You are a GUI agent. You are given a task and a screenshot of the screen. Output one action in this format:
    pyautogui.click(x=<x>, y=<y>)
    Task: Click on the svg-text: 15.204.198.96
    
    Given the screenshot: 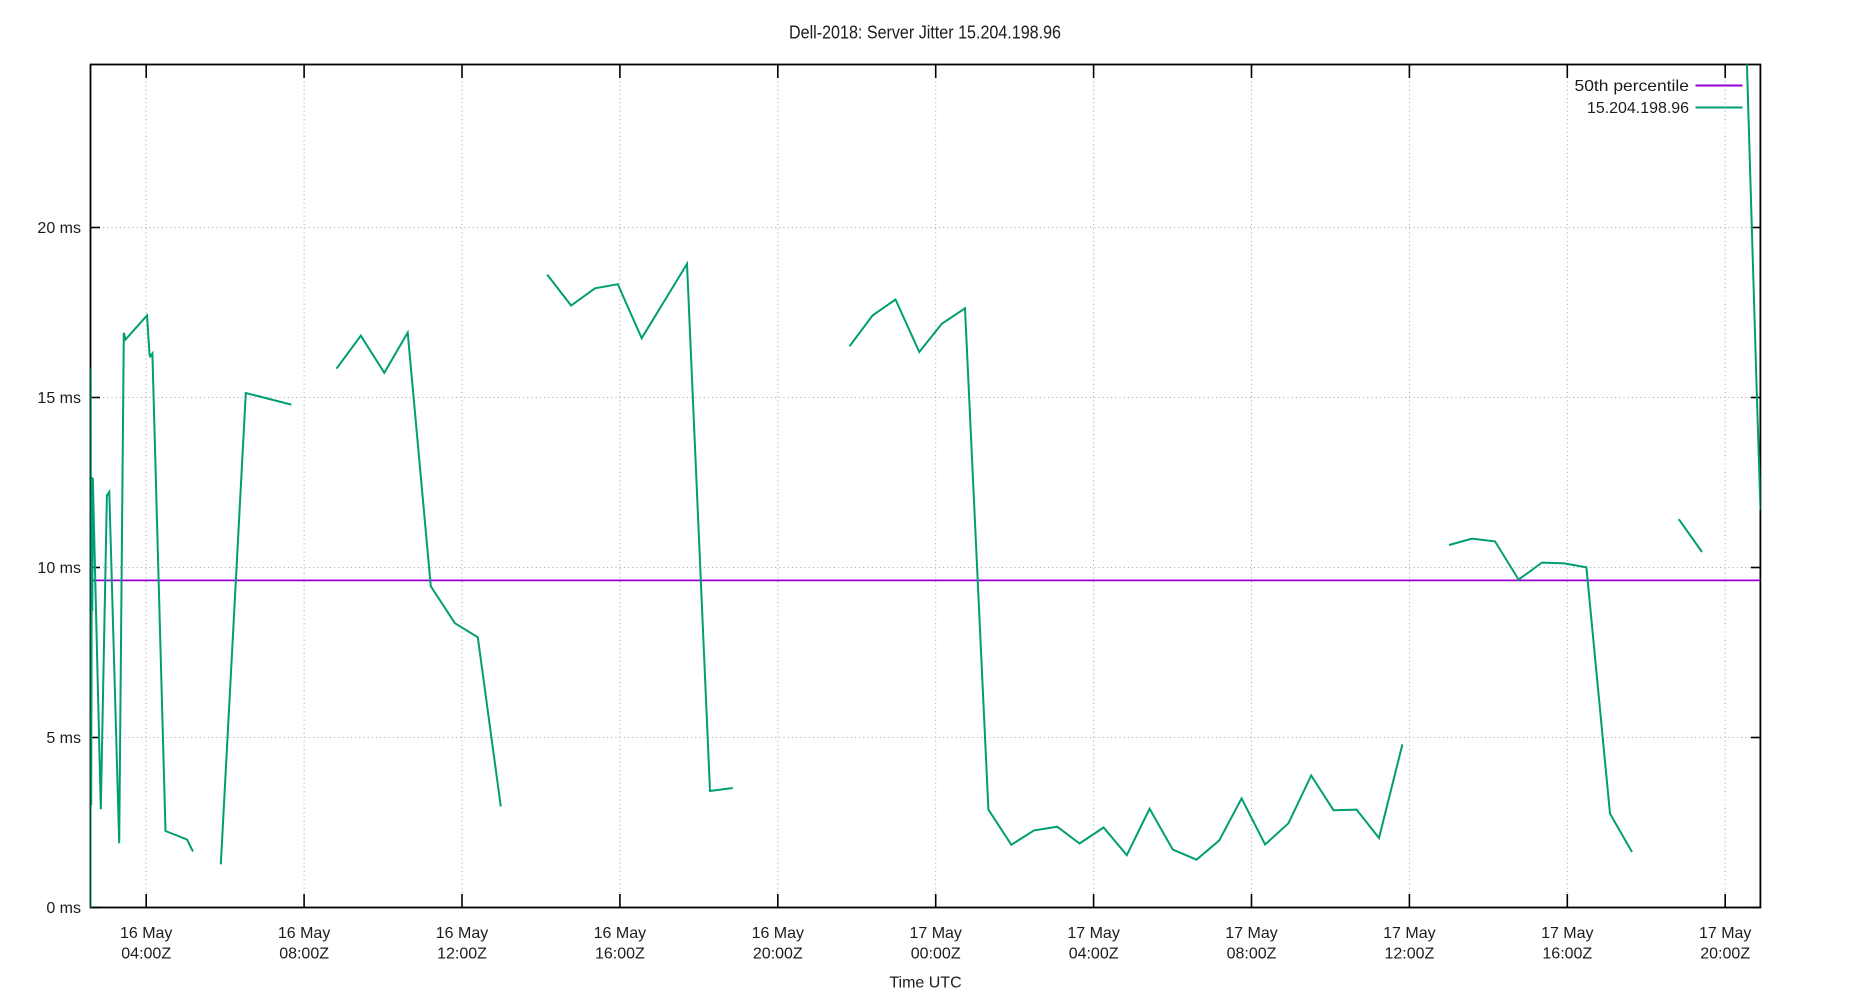 What is the action you would take?
    pyautogui.click(x=1638, y=108)
    